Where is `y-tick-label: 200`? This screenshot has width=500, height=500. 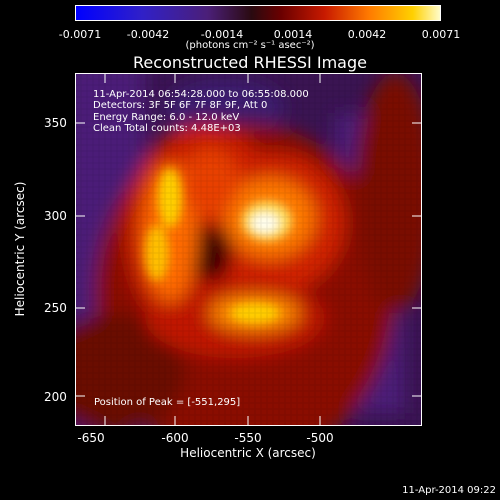 y-tick-label: 200 is located at coordinates (55, 397).